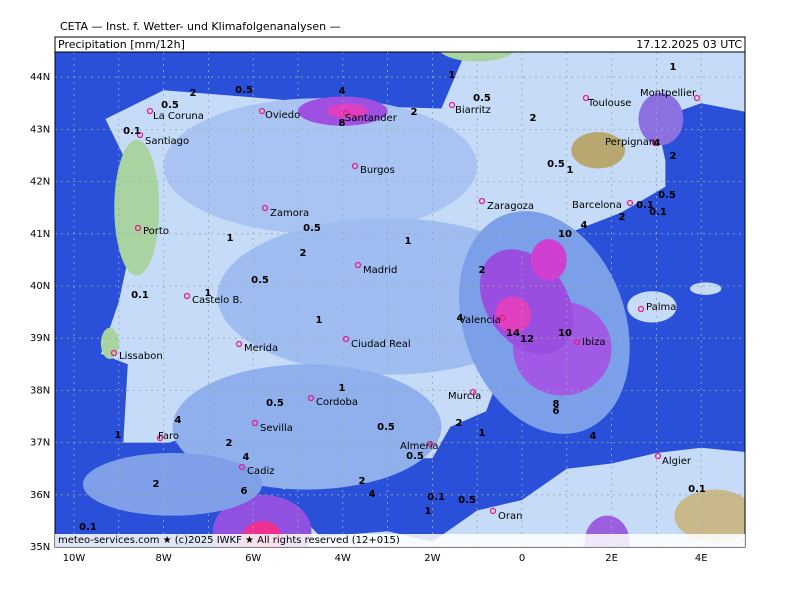 Image resolution: width=800 pixels, height=604 pixels. Describe the element at coordinates (668, 93) in the screenshot. I see `city-label: Montpellier` at that location.